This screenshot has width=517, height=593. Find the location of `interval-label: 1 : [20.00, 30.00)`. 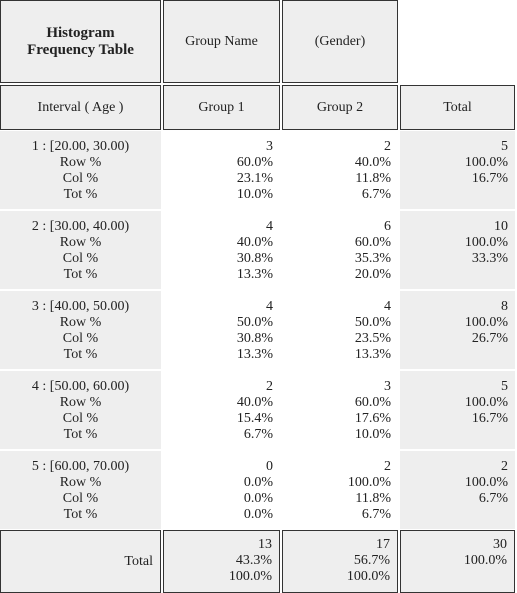

interval-label: 1 : [20.00, 30.00) is located at coordinates (80, 146).